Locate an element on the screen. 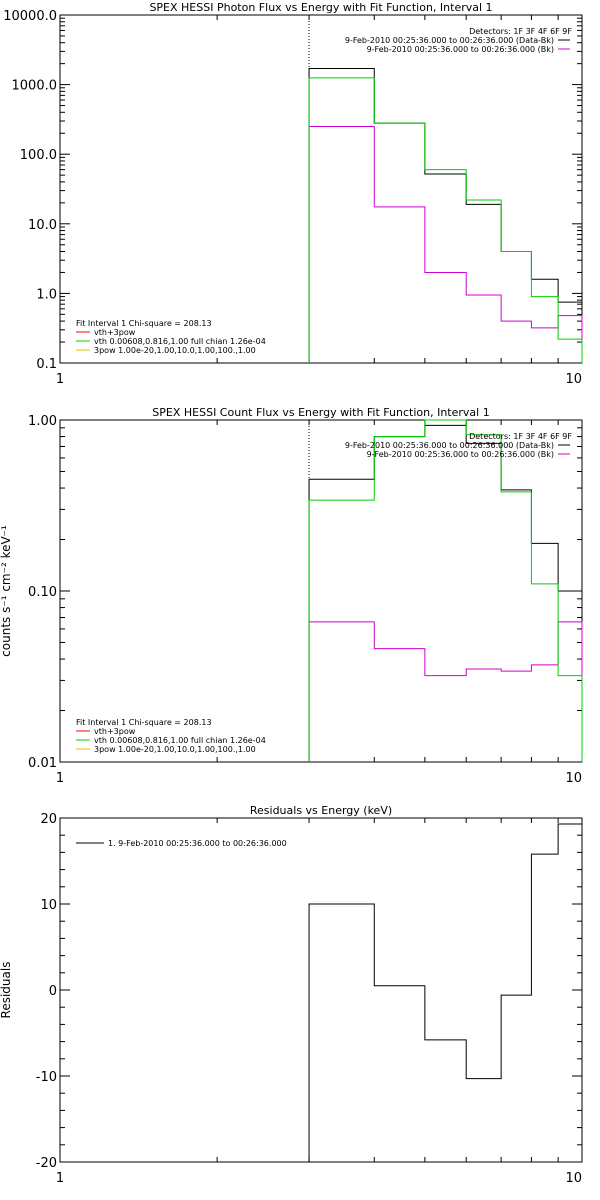  legend-entry-1-0: Detectors: 1F 3F 4F 6F 9F is located at coordinates (520, 31).